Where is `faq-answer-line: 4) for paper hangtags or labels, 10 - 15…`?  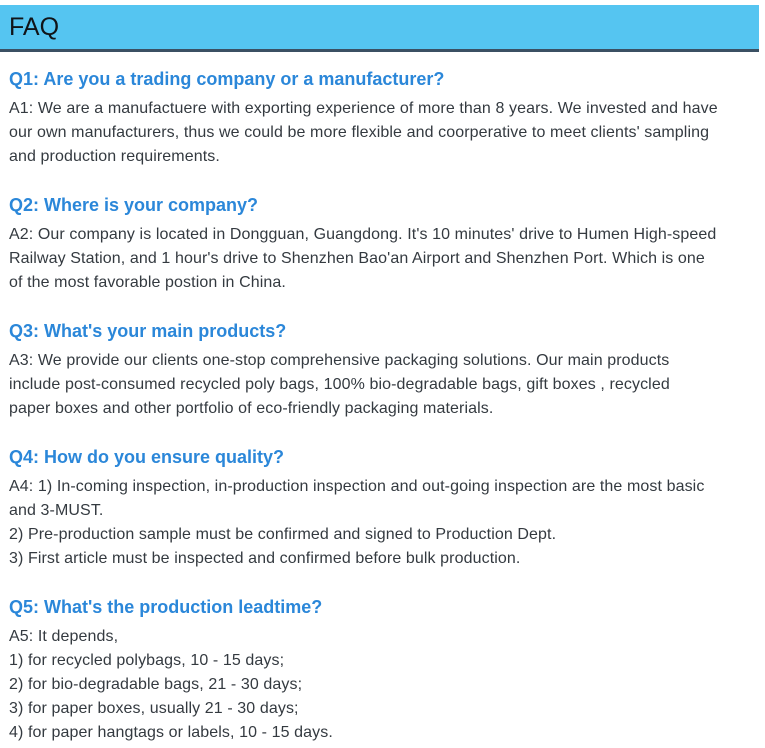
faq-answer-line: 4) for paper hangtags or labels, 10 - 15… is located at coordinates (171, 732).